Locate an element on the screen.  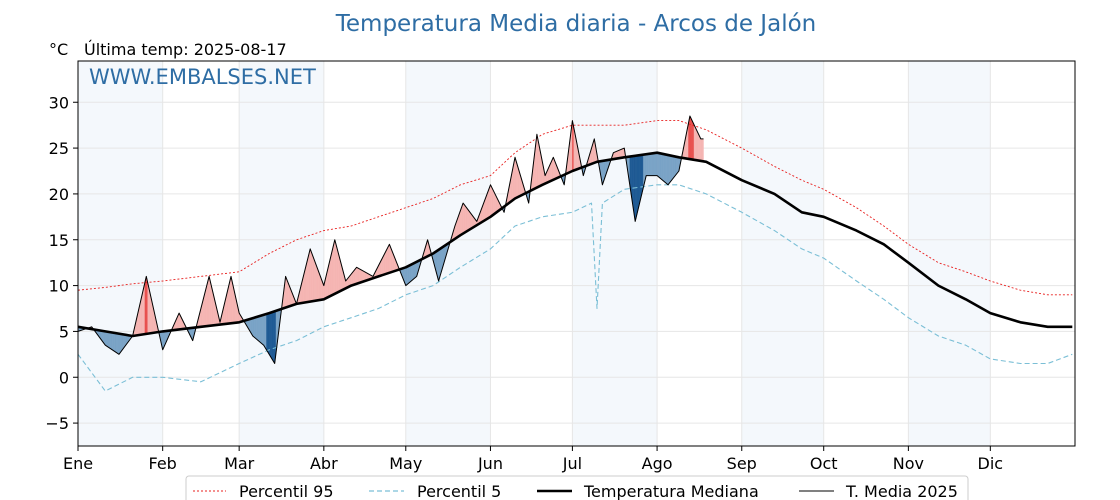
y-unit-label: °C is located at coordinates (58, 49).